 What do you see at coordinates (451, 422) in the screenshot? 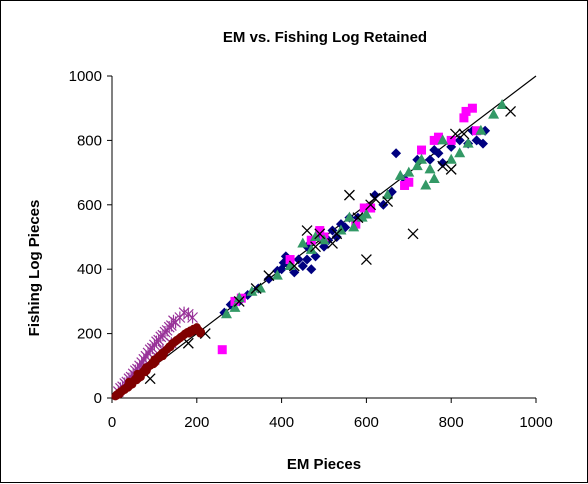
I see `x-tick-label: 800` at bounding box center [451, 422].